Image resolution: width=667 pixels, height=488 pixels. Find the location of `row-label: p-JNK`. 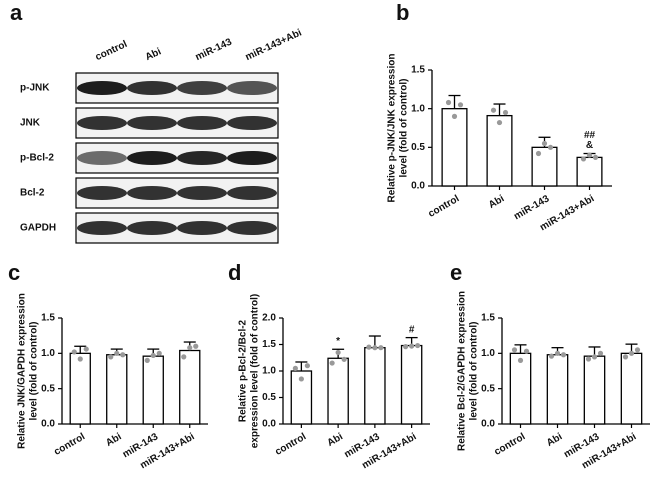

row-label: p-JNK is located at coordinates (35, 88).